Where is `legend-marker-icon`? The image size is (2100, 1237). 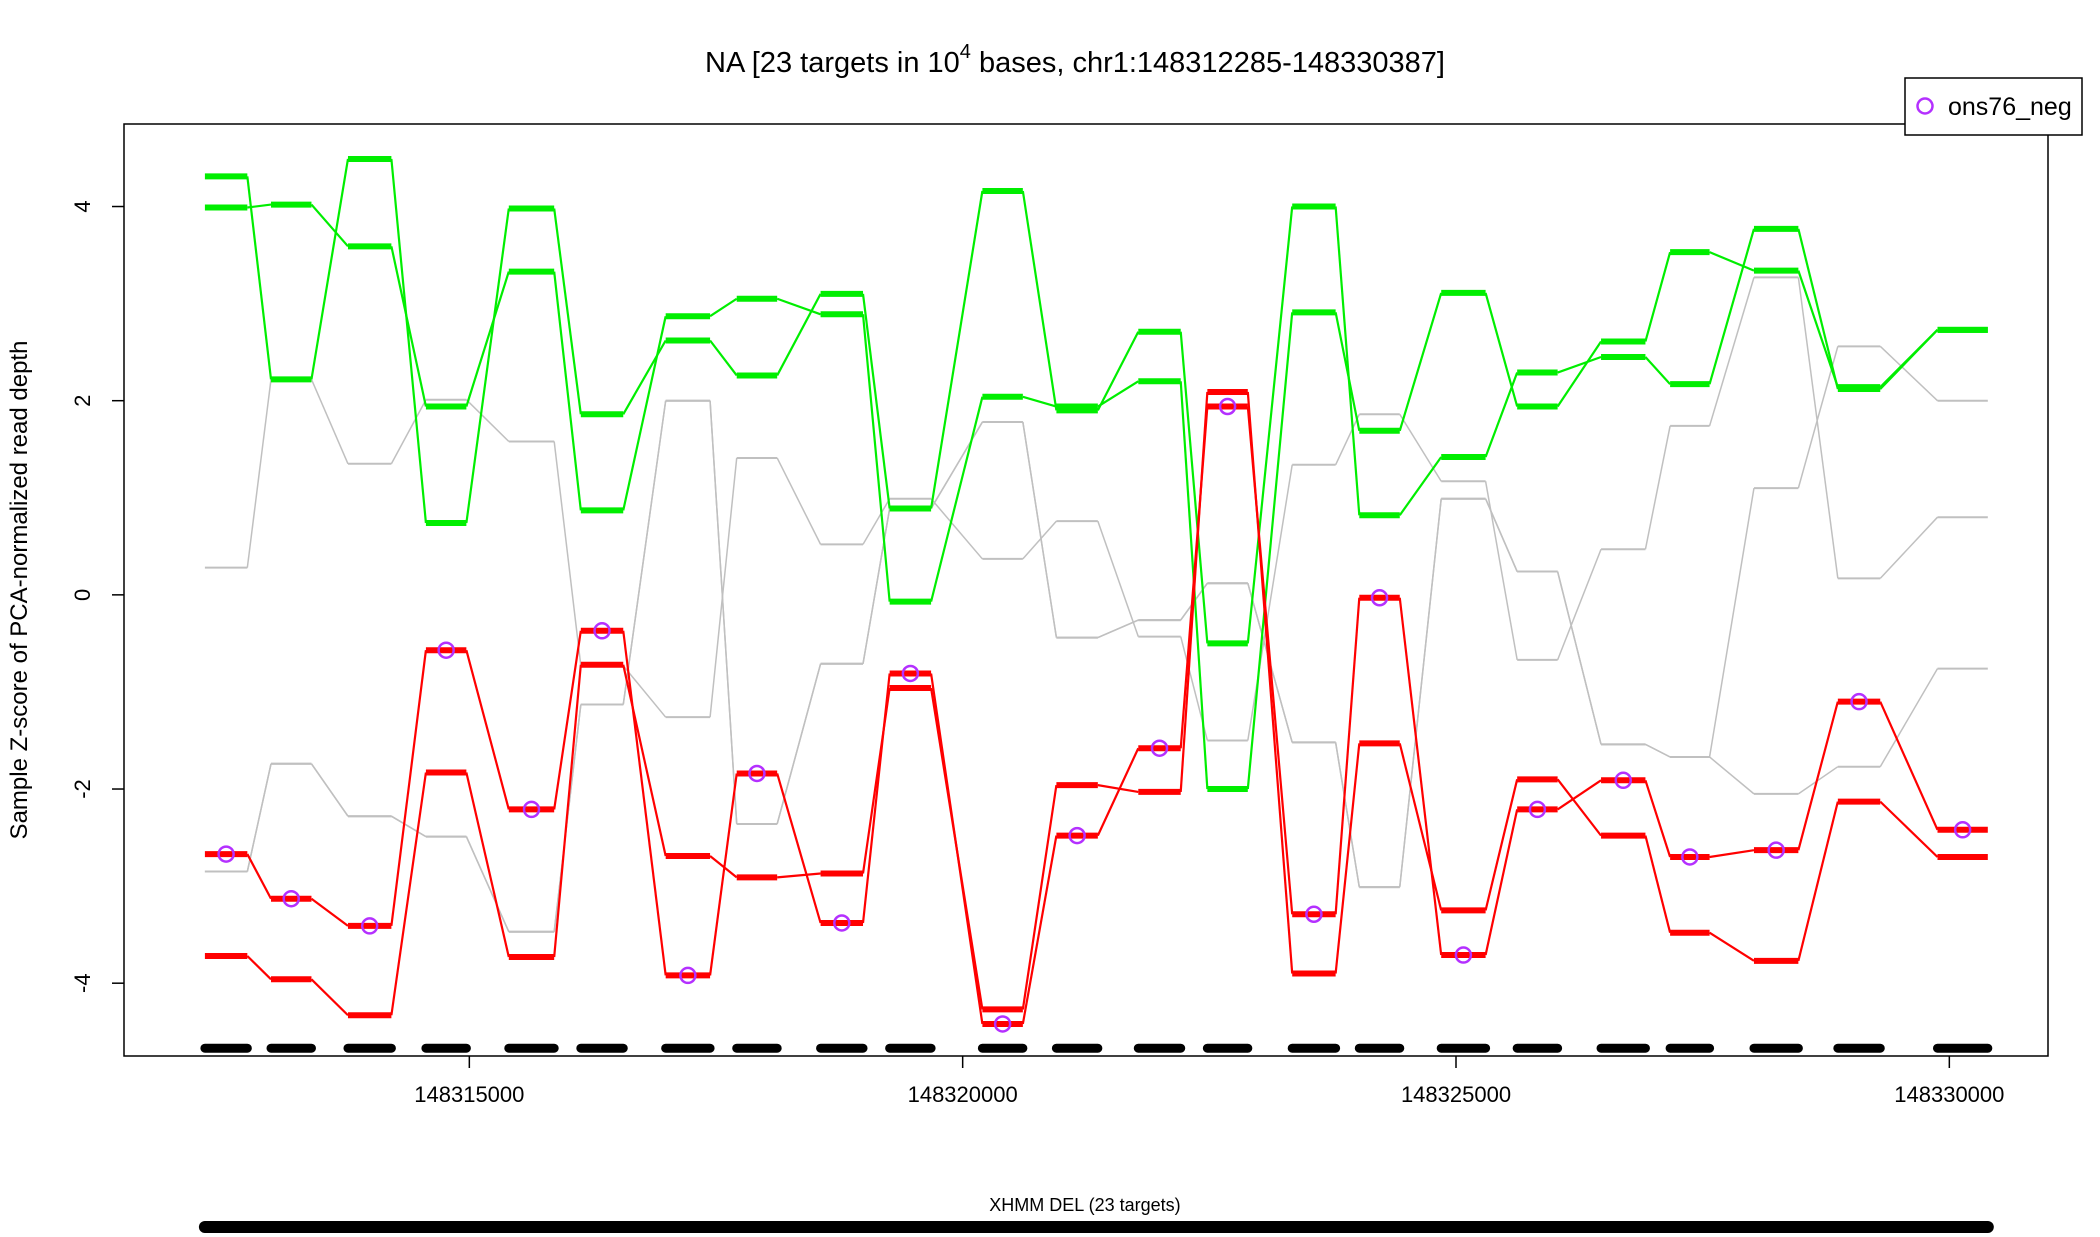 legend-marker-icon is located at coordinates (1925, 106).